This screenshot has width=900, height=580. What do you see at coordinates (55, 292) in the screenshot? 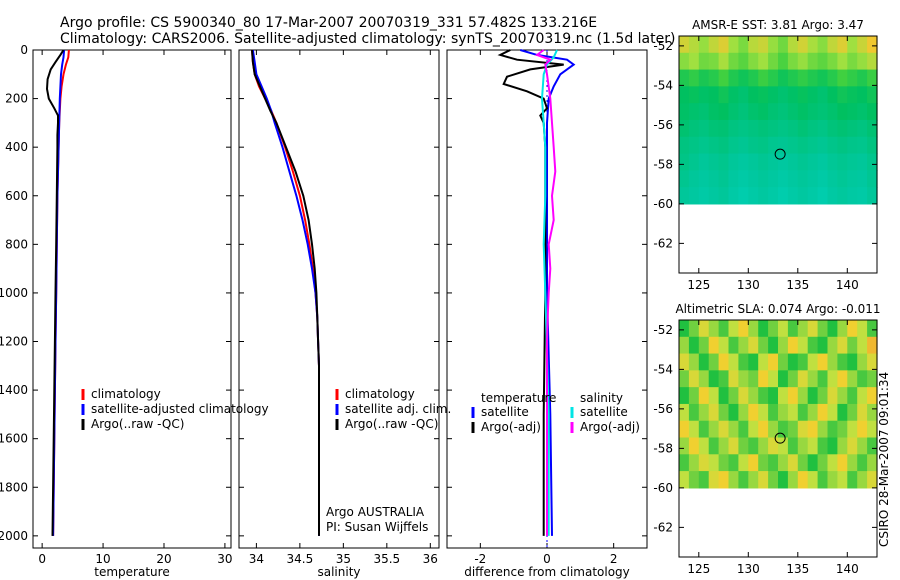
I see `series-line-argo-raw-qc-` at bounding box center [55, 292].